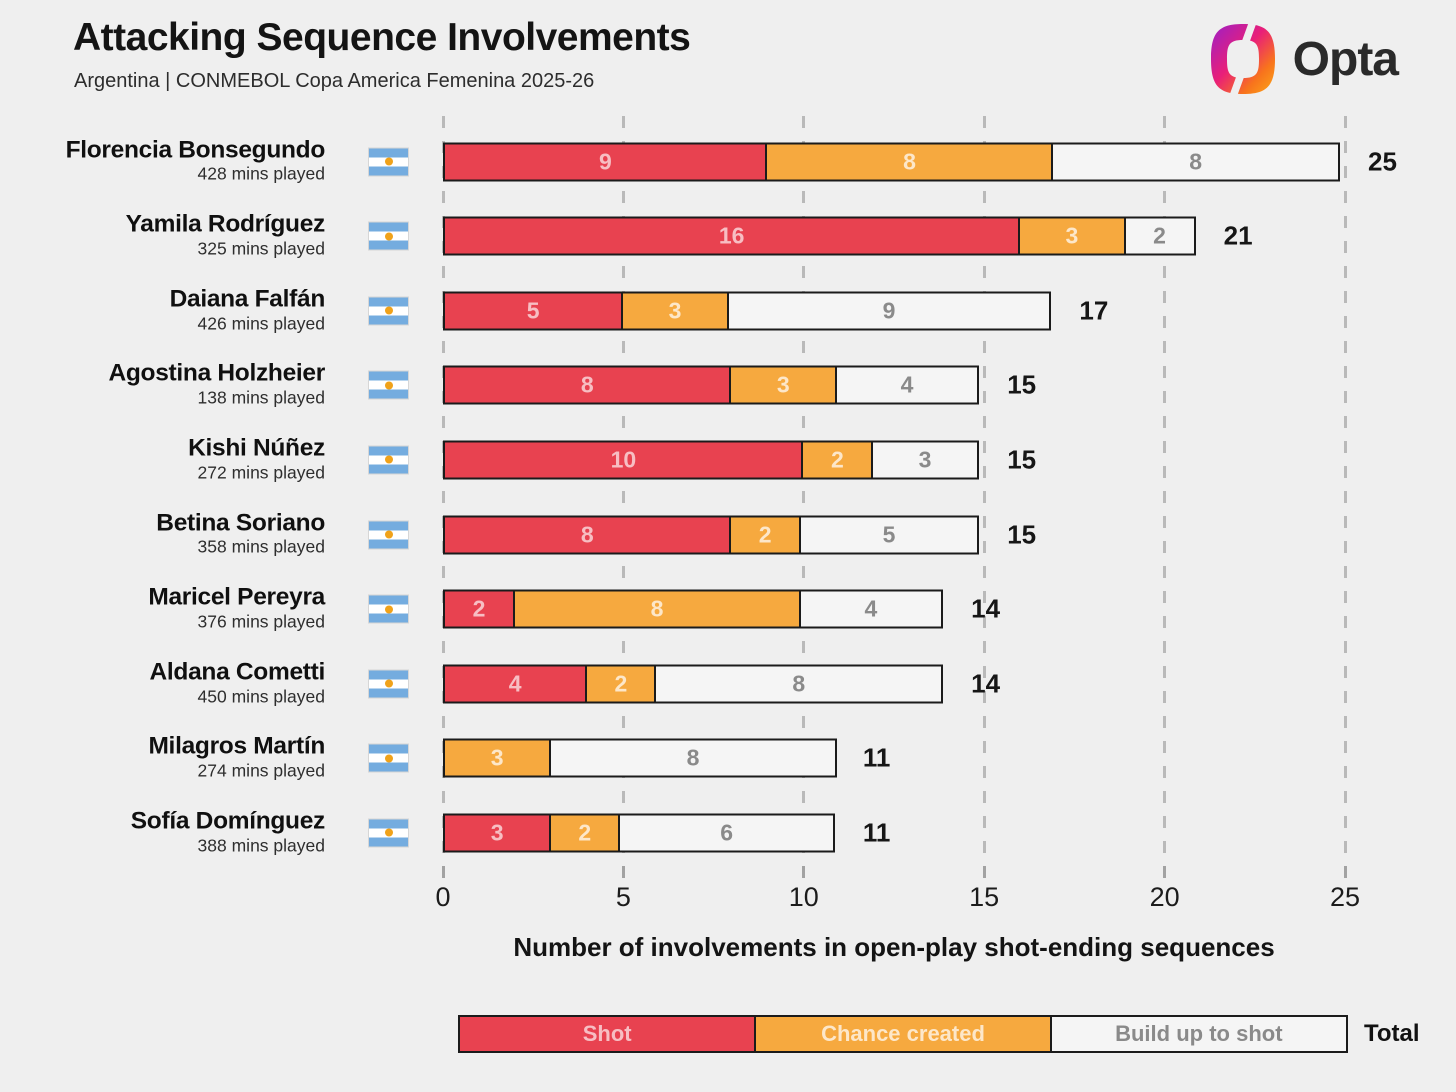  Describe the element at coordinates (607, 1033) in the screenshot. I see `legend-label: Shot` at that location.